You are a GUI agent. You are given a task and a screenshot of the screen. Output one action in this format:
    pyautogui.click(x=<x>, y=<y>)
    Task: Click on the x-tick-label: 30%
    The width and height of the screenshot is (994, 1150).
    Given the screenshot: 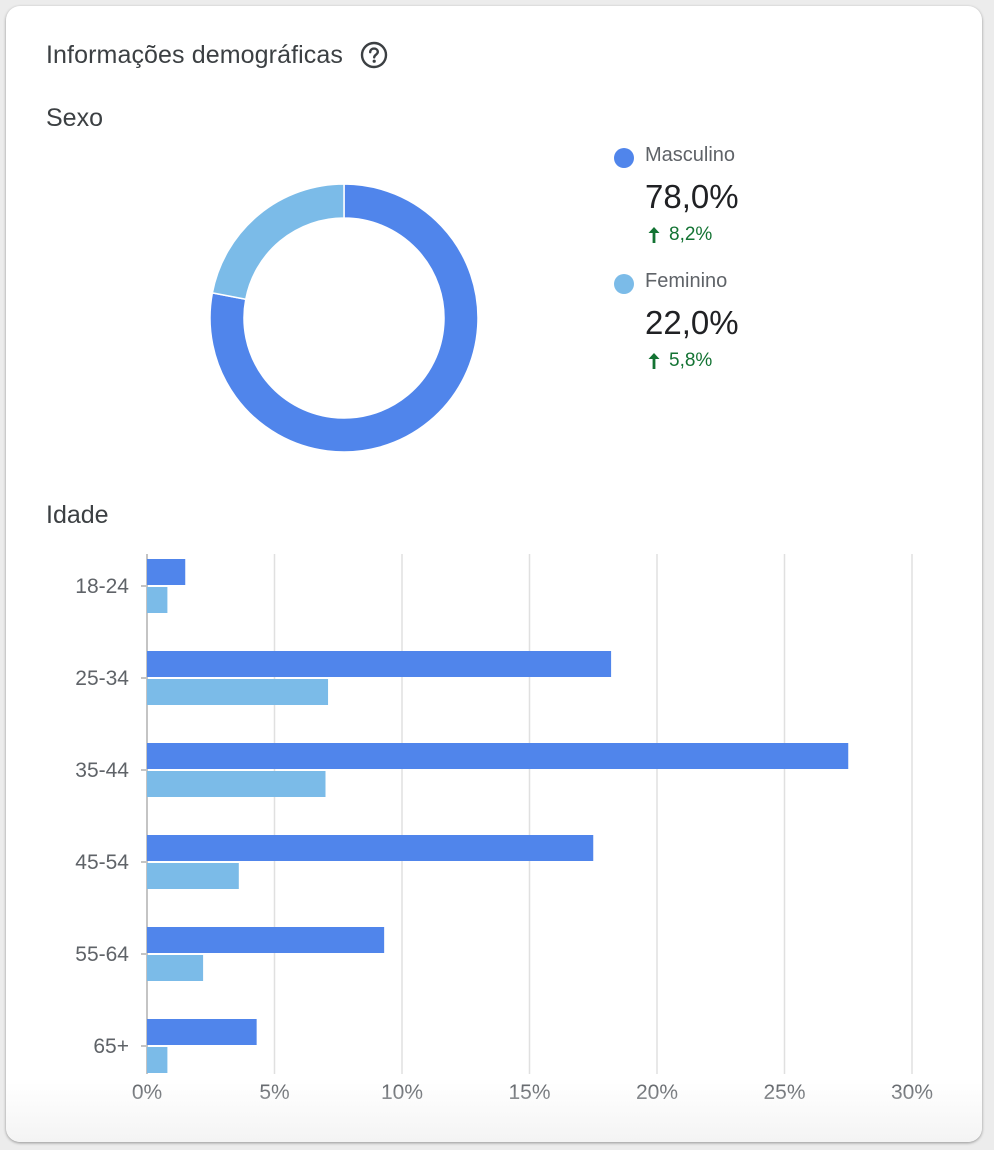 What is the action you would take?
    pyautogui.click(x=912, y=1092)
    